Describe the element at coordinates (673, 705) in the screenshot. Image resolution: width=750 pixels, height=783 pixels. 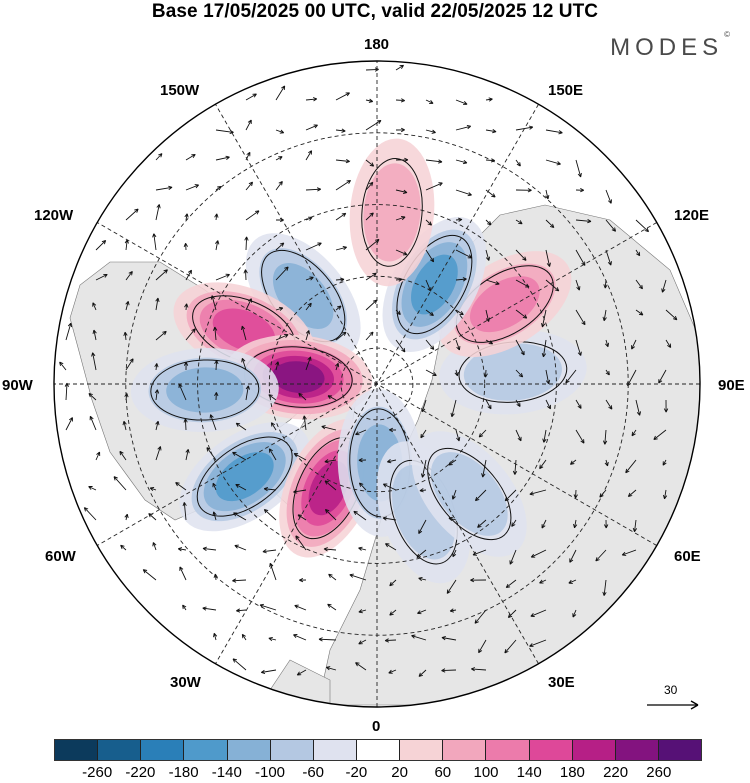
I see `reference-vector` at that location.